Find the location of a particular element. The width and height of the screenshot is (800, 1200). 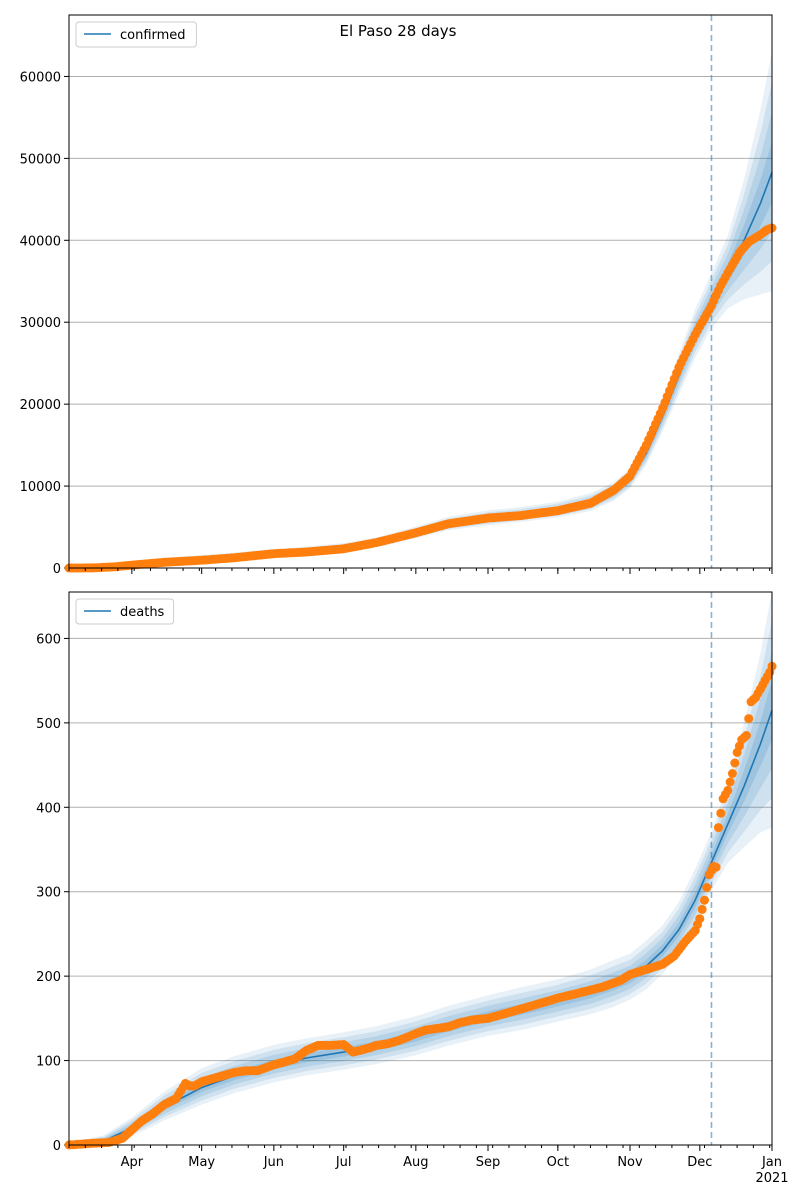

legend-label: deaths is located at coordinates (142, 612).